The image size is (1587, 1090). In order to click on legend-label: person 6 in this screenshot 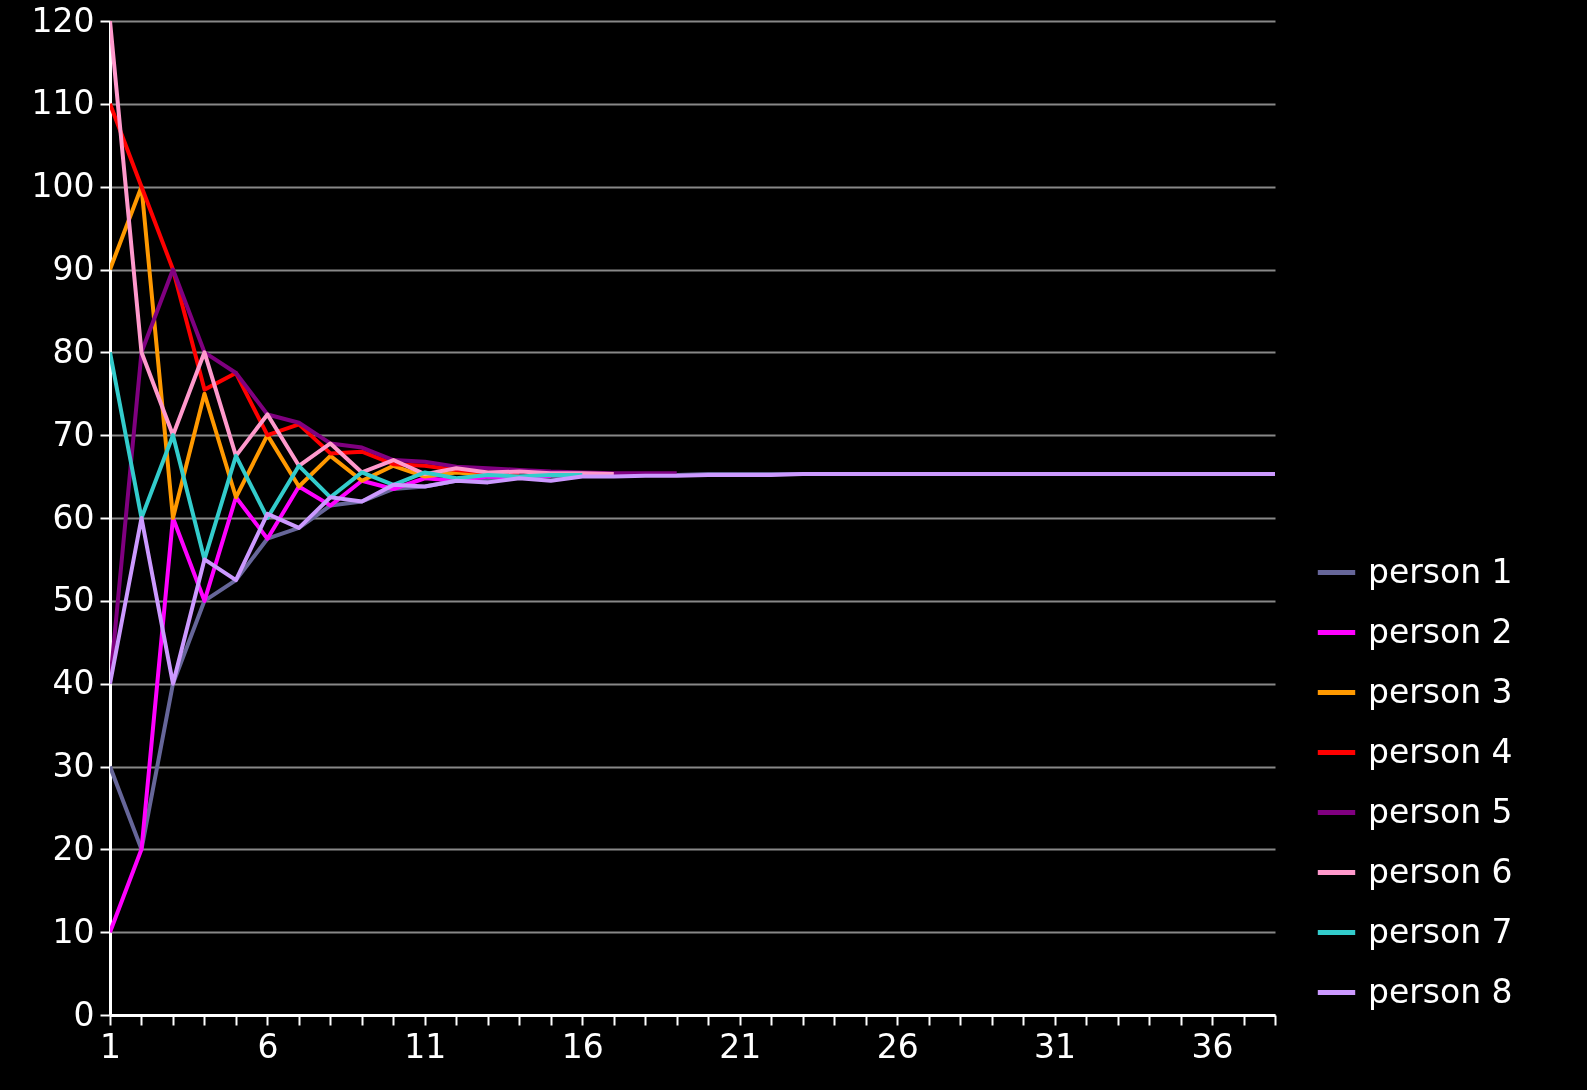, I will do `click(1440, 871)`.